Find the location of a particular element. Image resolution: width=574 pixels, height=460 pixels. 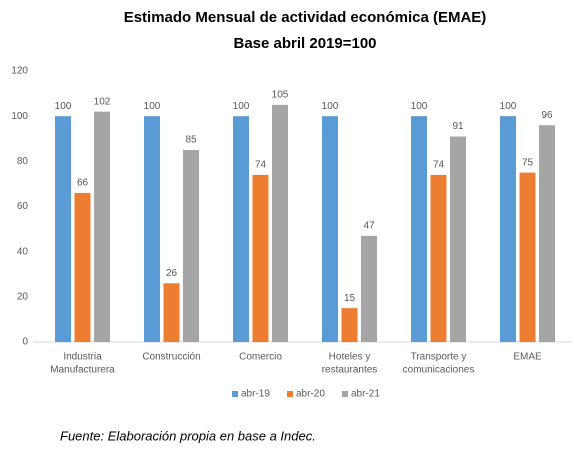

y-tick-label: 60 is located at coordinates (23, 206).